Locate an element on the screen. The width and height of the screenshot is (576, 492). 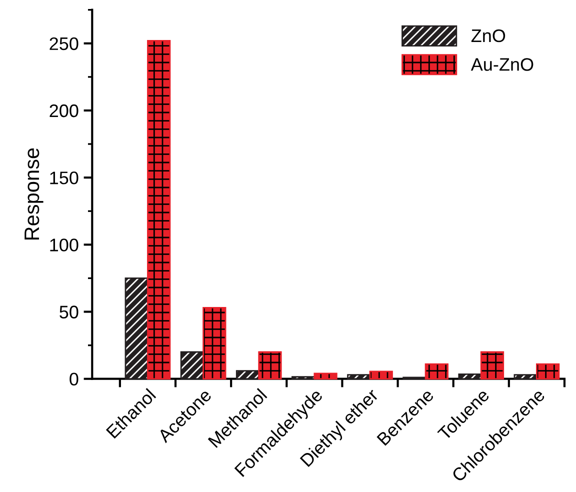
y-tick-label: 250 is located at coordinates (64, 43).